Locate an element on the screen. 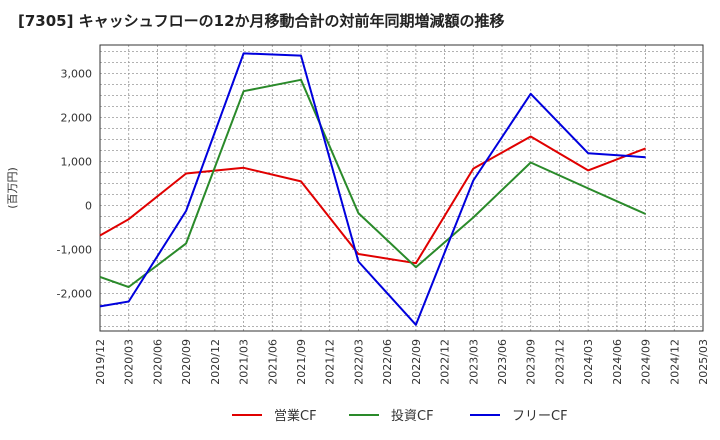 Image resolution: width=720 pixels, height=440 pixels. x-tick-label: 2019/12 is located at coordinates (100, 362).